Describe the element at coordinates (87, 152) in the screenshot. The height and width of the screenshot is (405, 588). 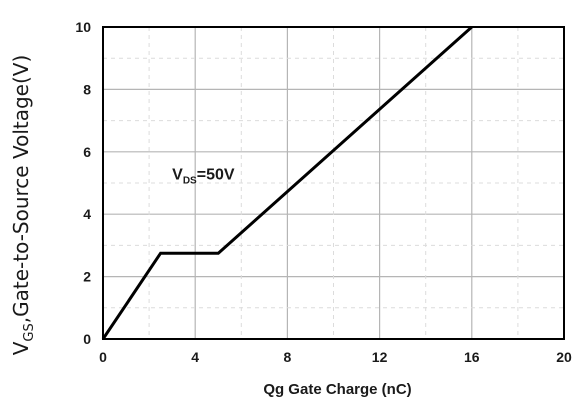
I see `y-tick-label-3: 6` at that location.